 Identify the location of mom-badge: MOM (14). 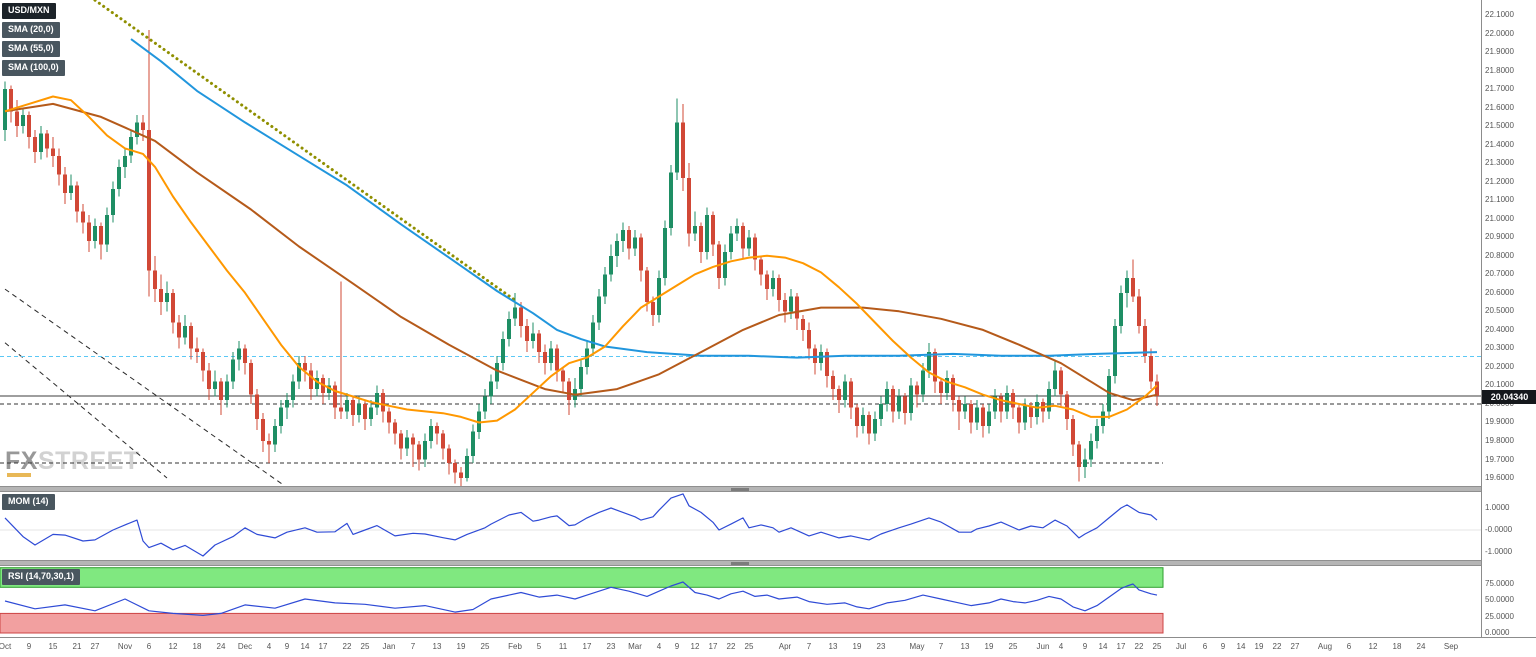
(28, 502).